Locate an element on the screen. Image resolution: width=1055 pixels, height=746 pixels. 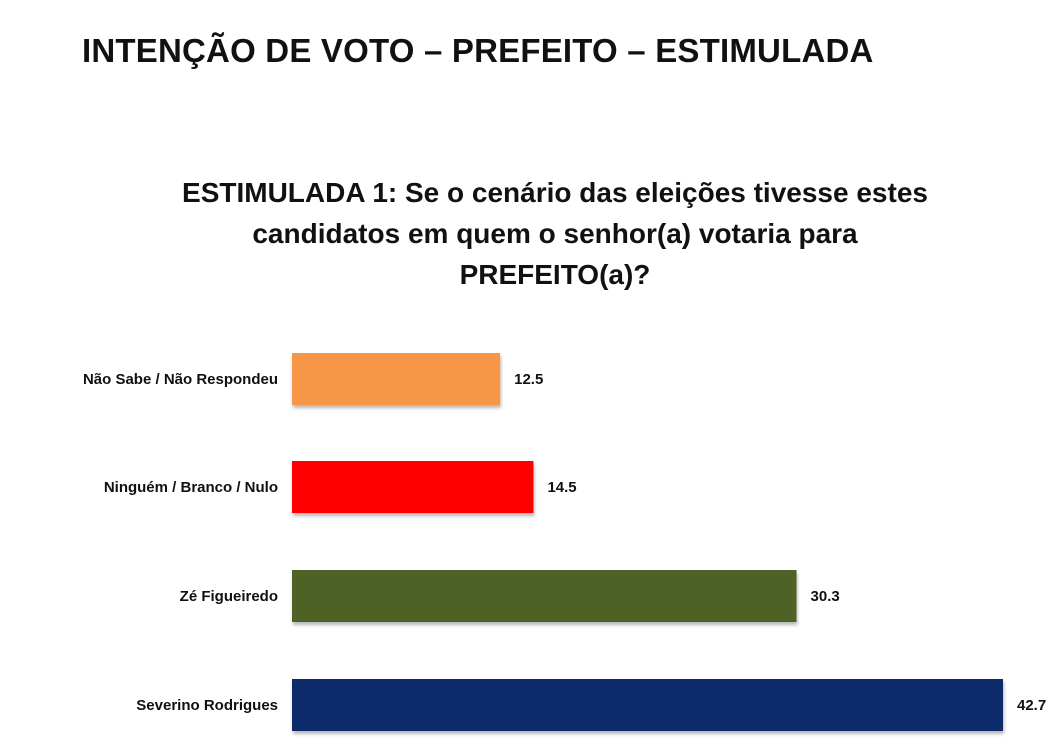
category-label-severino-rodrigues: Severino Rodrigues is located at coordinates (207, 705).